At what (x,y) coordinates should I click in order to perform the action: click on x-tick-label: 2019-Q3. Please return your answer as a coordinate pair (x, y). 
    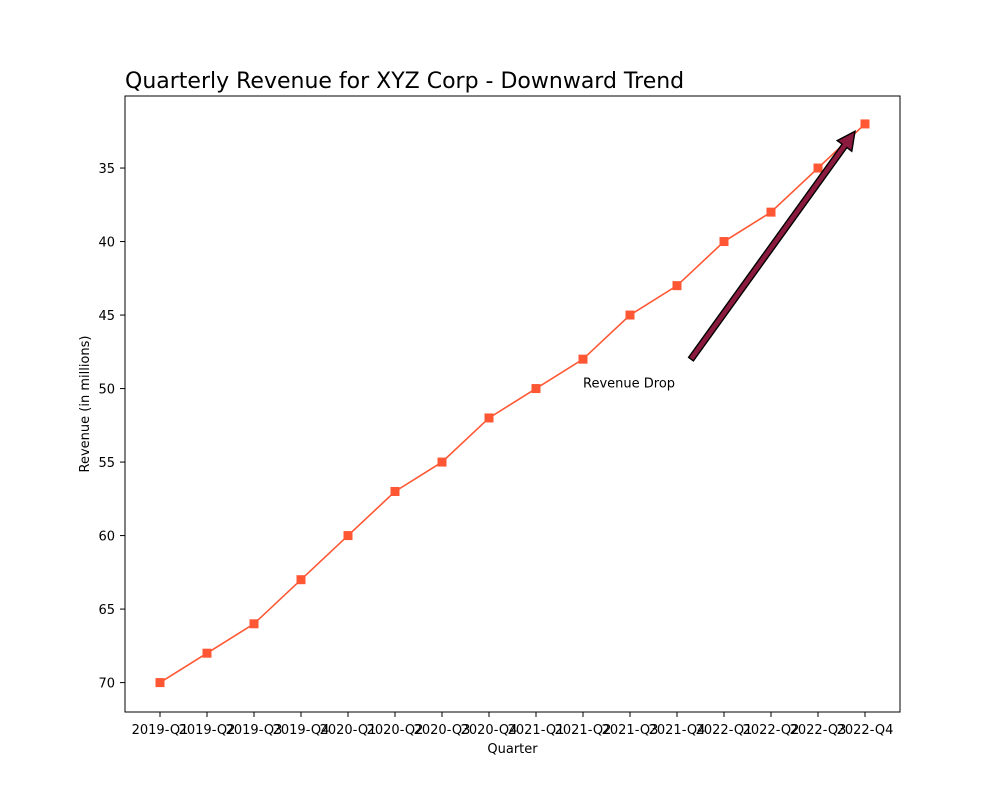
    Looking at the image, I should click on (254, 730).